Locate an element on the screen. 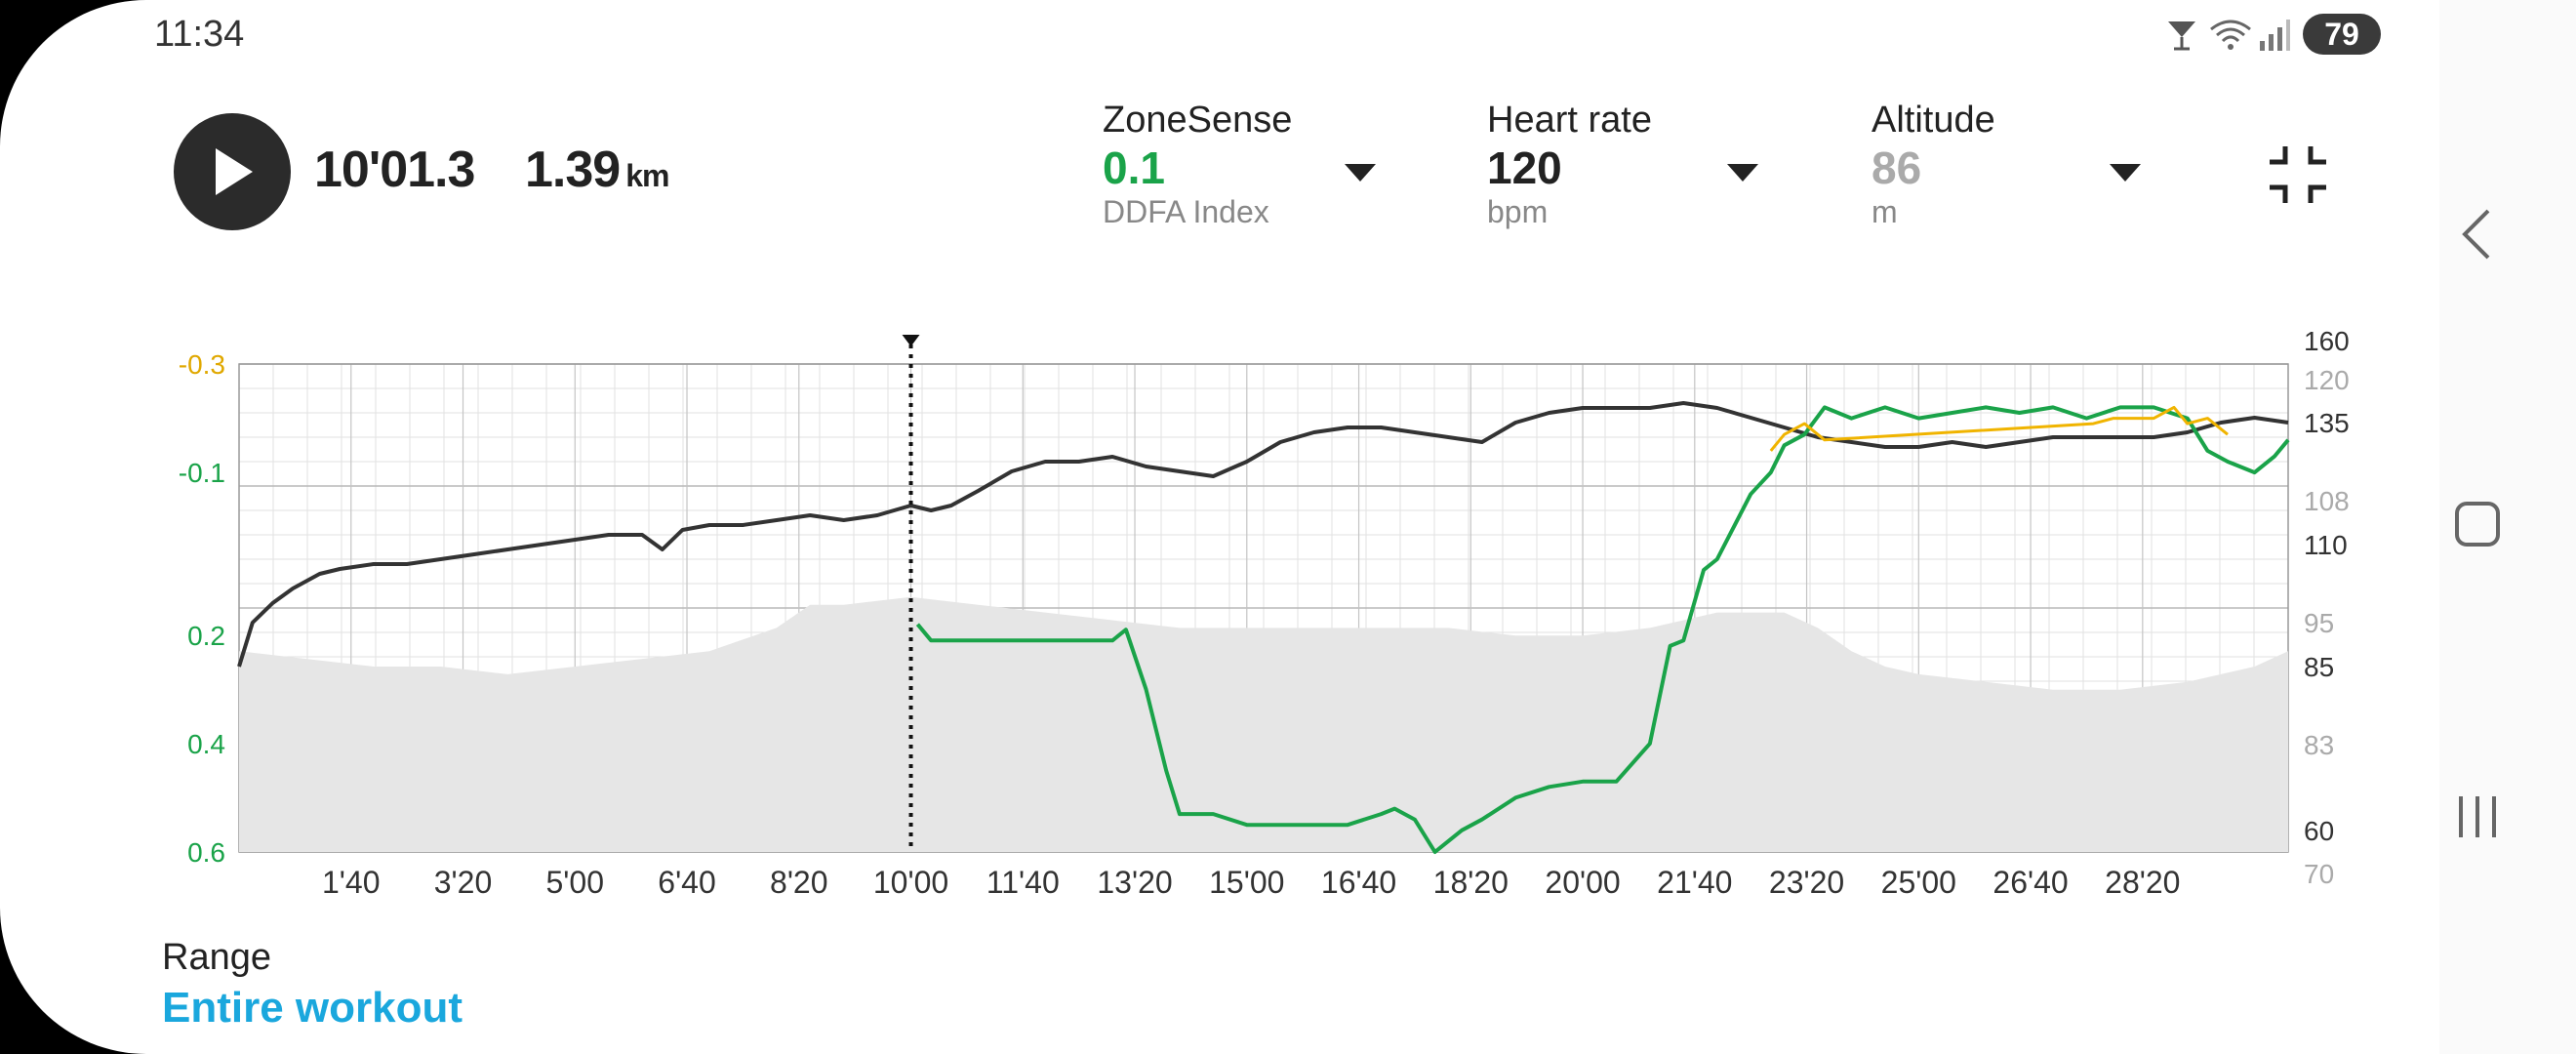 Image resolution: width=2576 pixels, height=1054 pixels. x-tick-label: 13'20 is located at coordinates (1134, 881).